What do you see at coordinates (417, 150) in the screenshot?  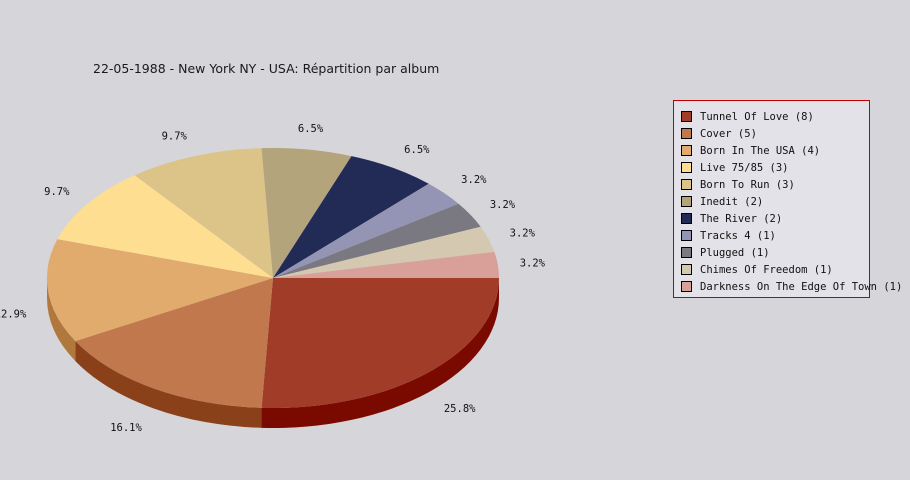 I see `pie-label-6: 6.5%` at bounding box center [417, 150].